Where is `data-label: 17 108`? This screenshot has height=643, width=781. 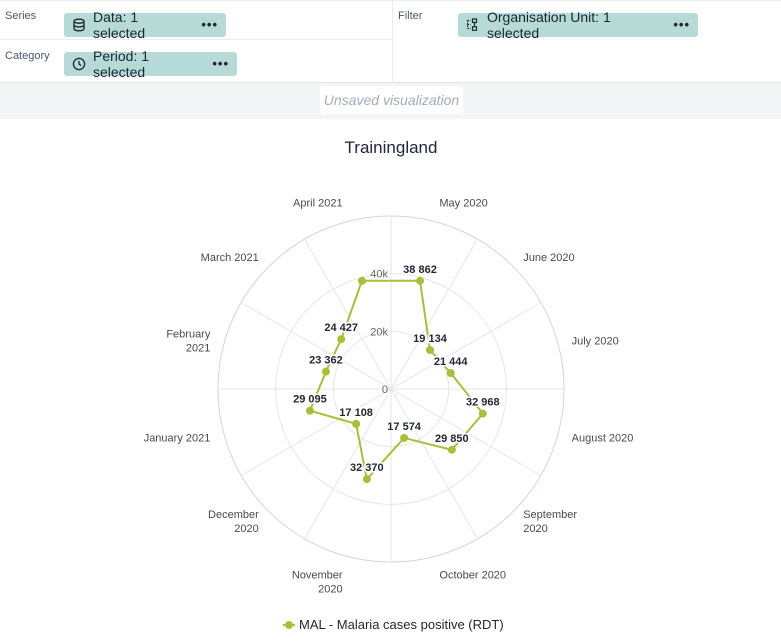 data-label: 17 108 is located at coordinates (356, 413).